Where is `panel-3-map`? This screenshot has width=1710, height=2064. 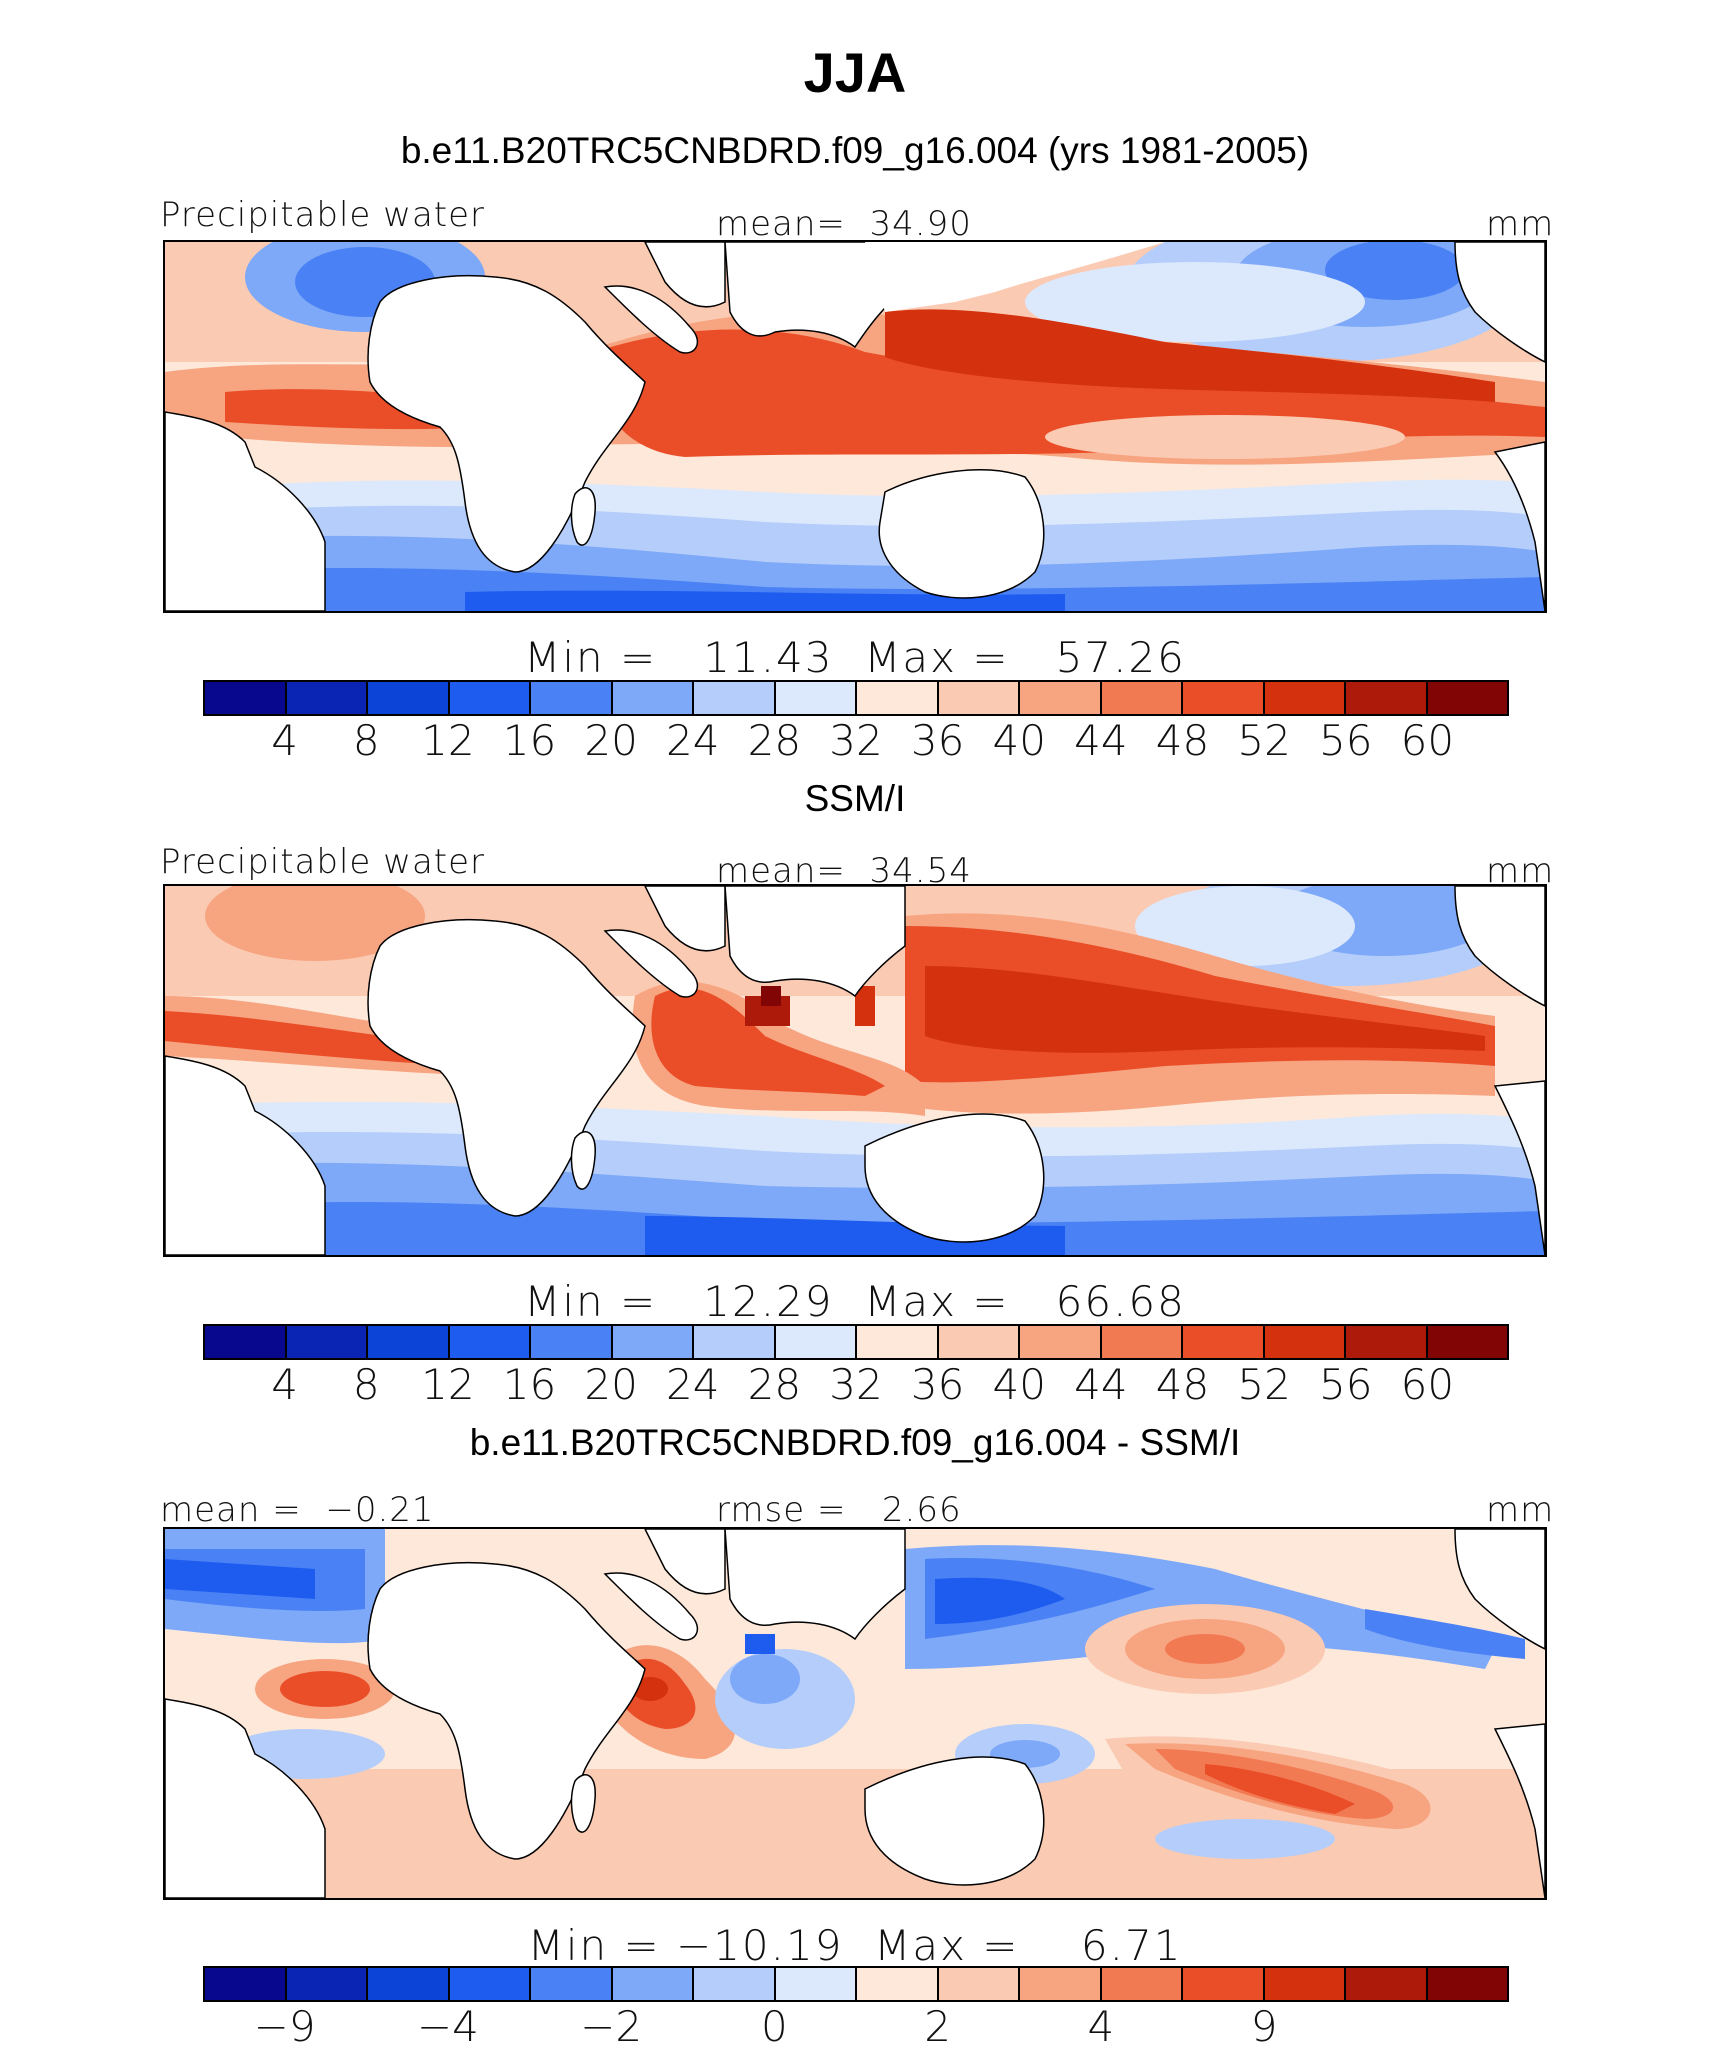 panel-3-map is located at coordinates (855, 1713).